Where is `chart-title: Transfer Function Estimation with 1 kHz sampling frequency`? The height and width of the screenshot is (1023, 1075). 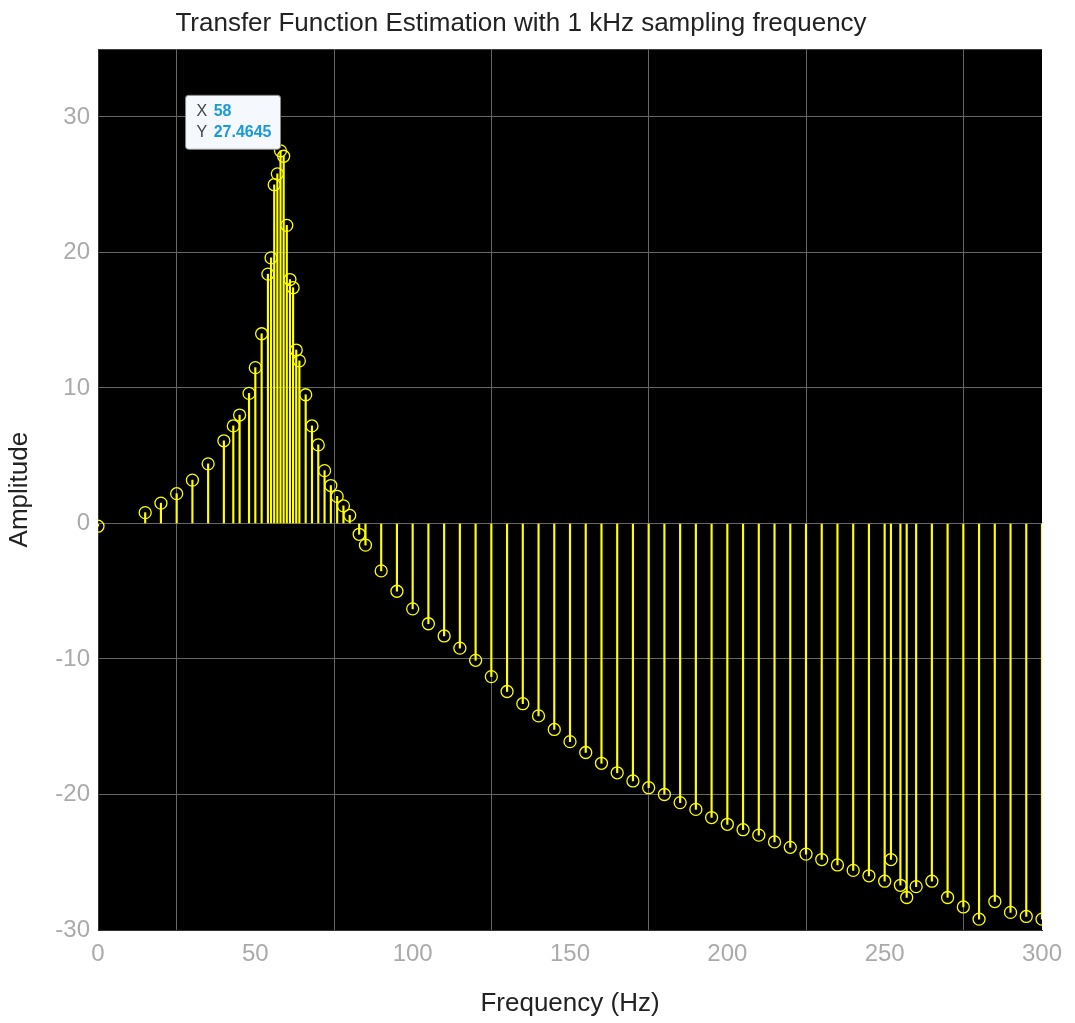
chart-title: Transfer Function Estimation with 1 kHz sampling frequency is located at coordinates (521, 21).